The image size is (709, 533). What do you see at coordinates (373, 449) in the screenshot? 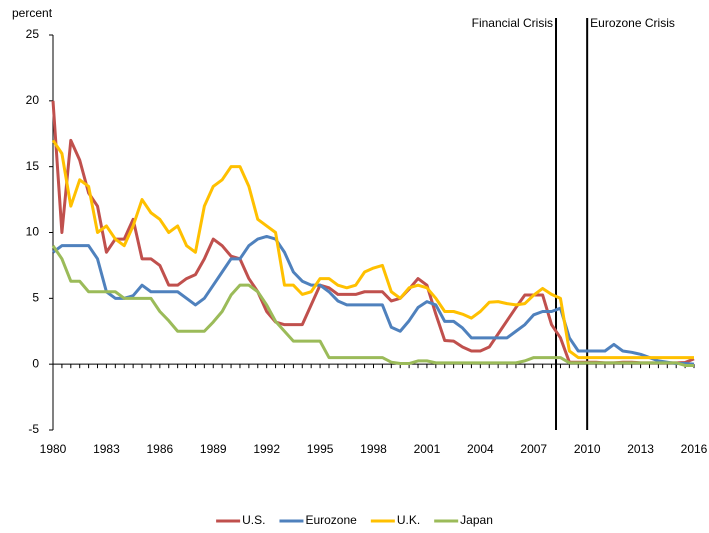
I see `x-tick-label: 1998` at bounding box center [373, 449].